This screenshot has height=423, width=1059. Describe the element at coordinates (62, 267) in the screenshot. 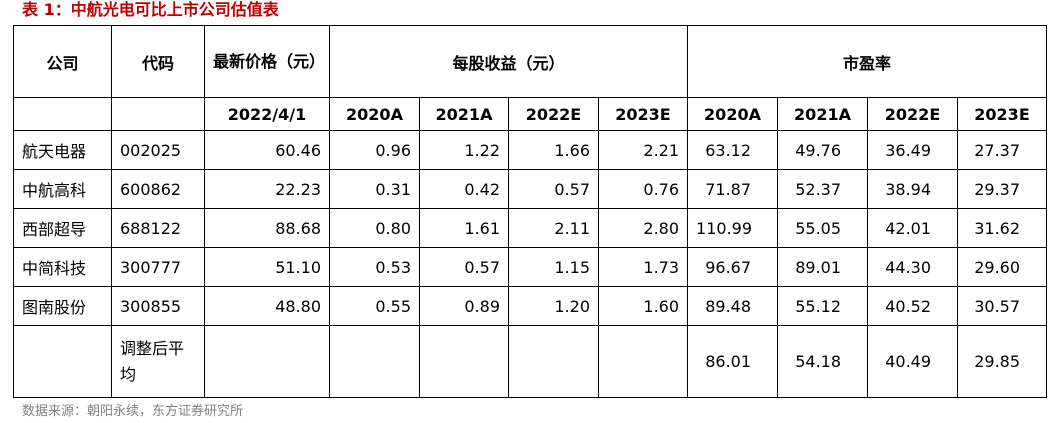

I see `company-name: 中简科技` at that location.